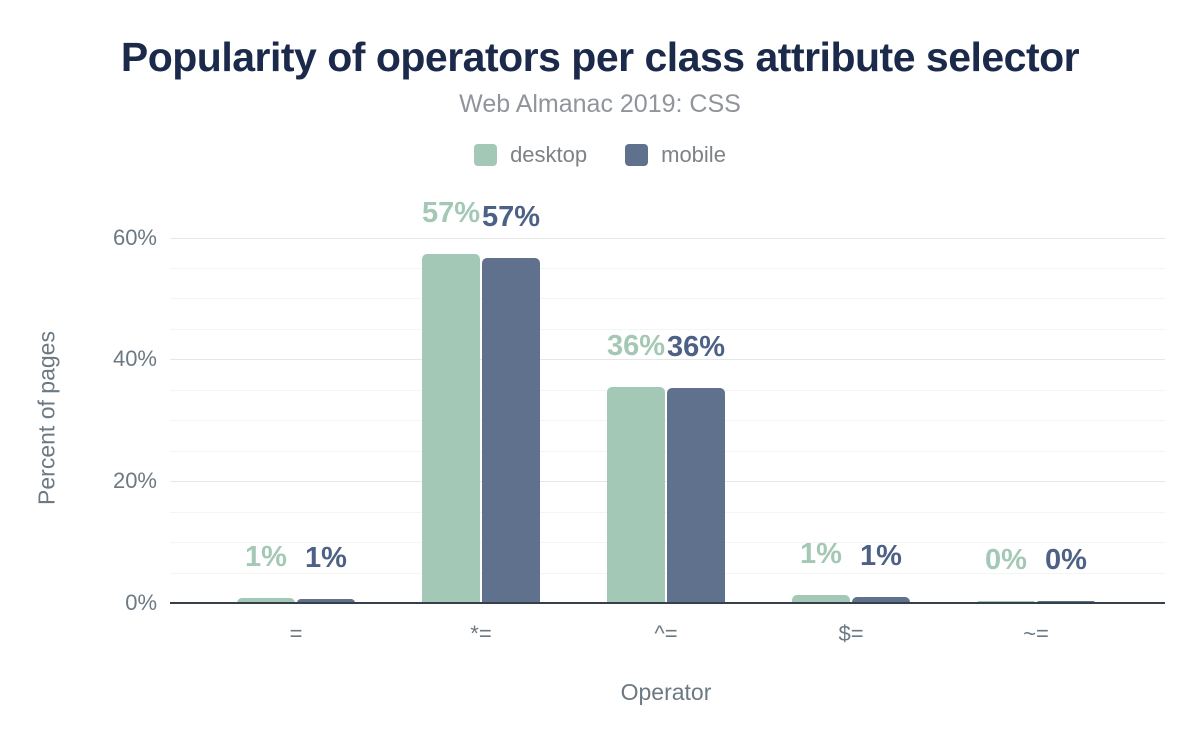 This screenshot has width=1200, height=742. What do you see at coordinates (296, 633) in the screenshot?
I see `x-tick-label: =` at bounding box center [296, 633].